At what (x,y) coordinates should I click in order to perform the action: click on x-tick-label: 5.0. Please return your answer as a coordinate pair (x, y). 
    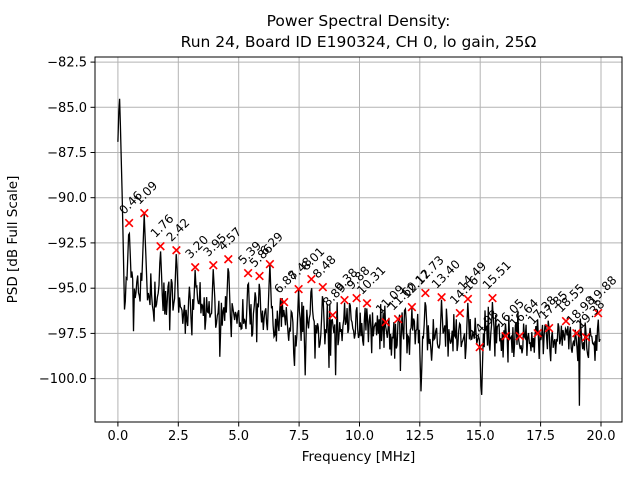
    Looking at the image, I should click on (238, 436).